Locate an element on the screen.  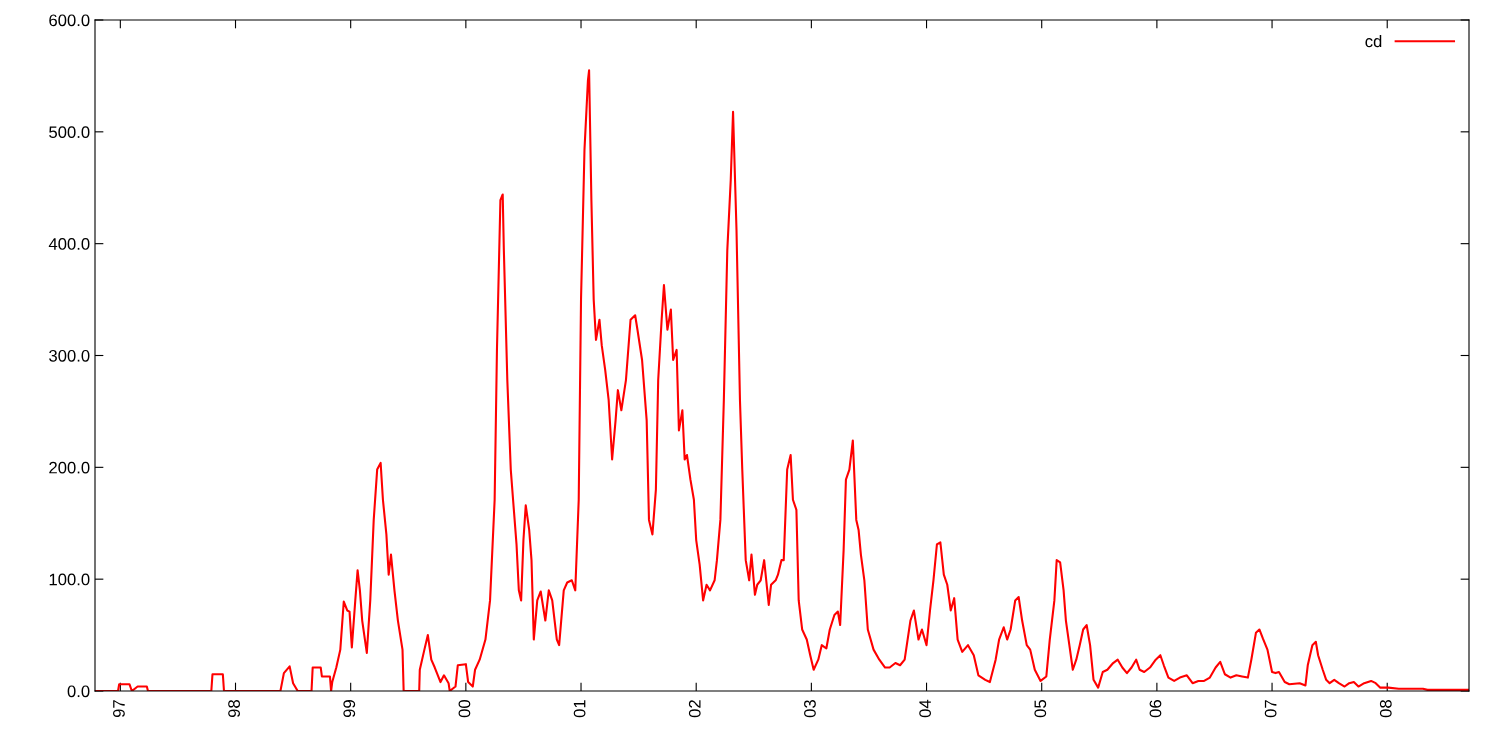
x-tick-label: 07 is located at coordinates (1270, 709).